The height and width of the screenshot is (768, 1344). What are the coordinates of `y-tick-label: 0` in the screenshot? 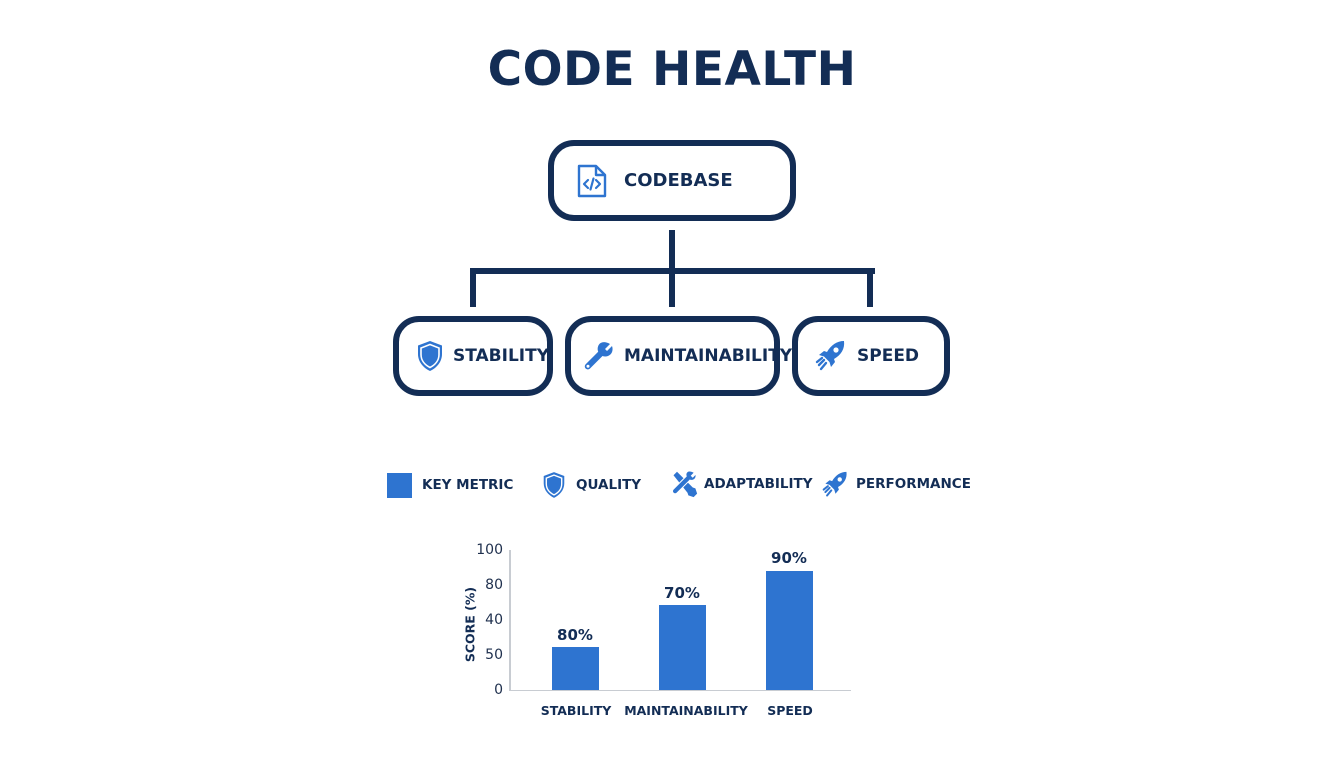 It's located at (498, 690).